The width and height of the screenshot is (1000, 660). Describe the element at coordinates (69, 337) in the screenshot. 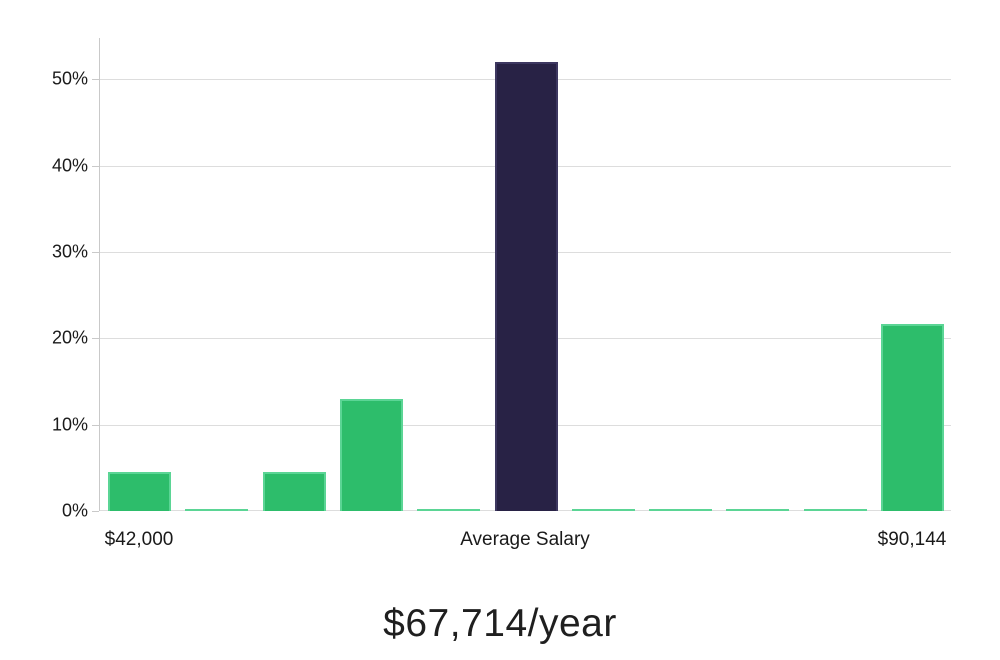

I see `y-axis-label: 20%` at that location.